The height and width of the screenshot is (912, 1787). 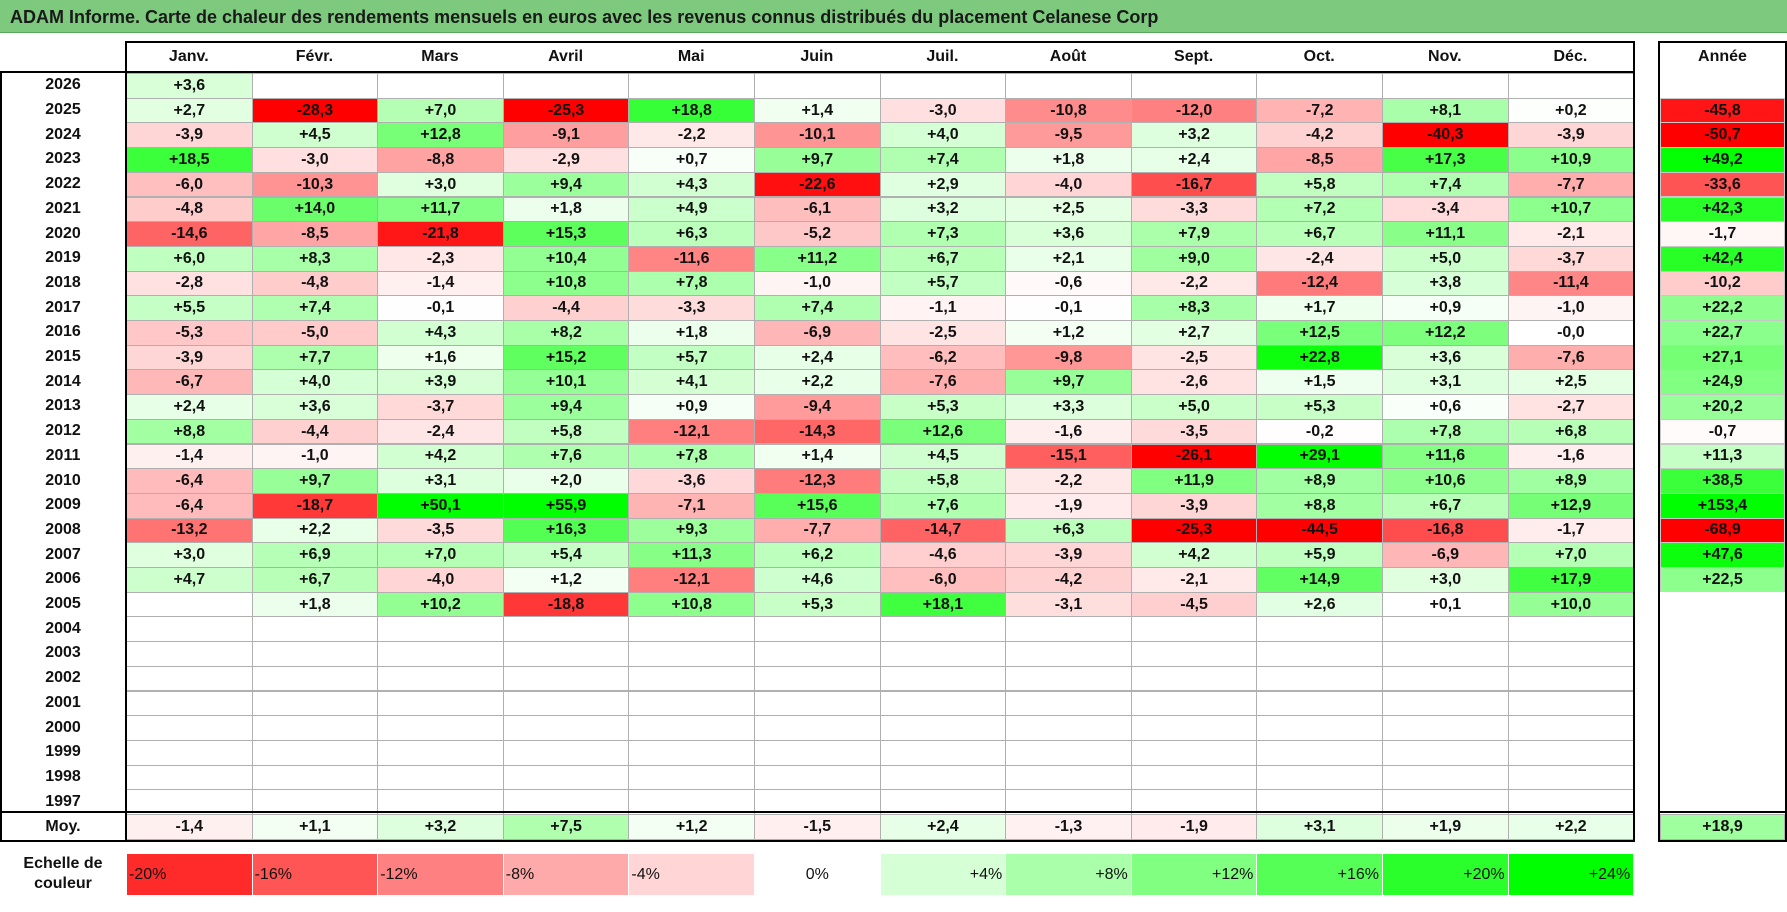 I want to click on average-cell: +2,4, so click(x=943, y=827).